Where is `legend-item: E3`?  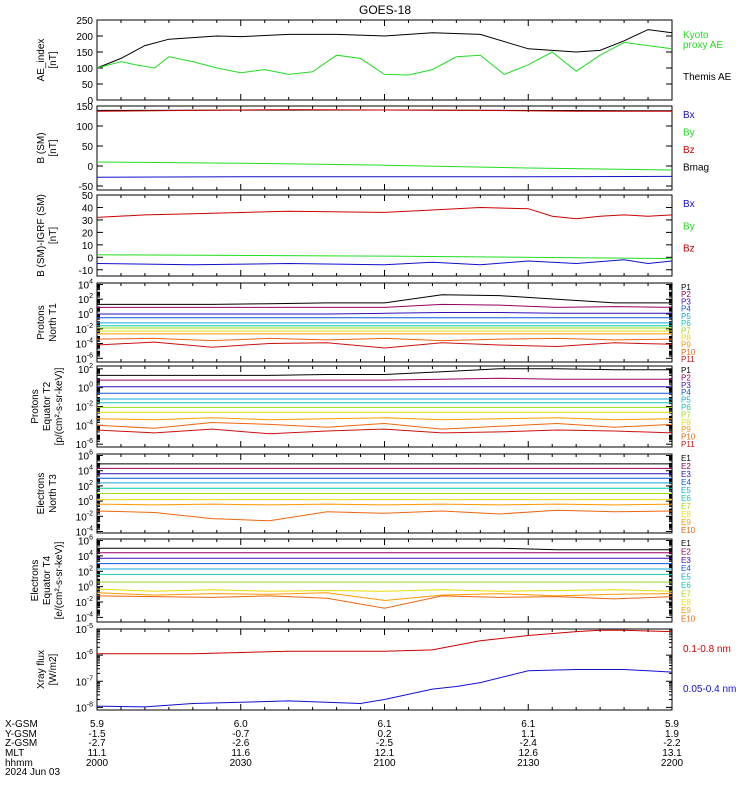
legend-item: E3 is located at coordinates (686, 474).